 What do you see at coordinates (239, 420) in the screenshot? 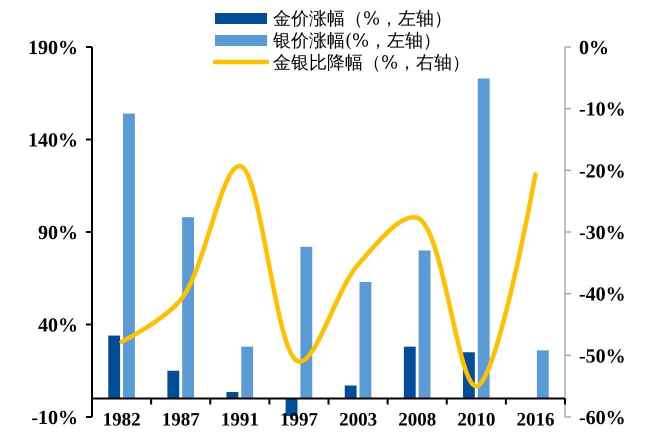
I see `x-tick-label: 1991` at bounding box center [239, 420].